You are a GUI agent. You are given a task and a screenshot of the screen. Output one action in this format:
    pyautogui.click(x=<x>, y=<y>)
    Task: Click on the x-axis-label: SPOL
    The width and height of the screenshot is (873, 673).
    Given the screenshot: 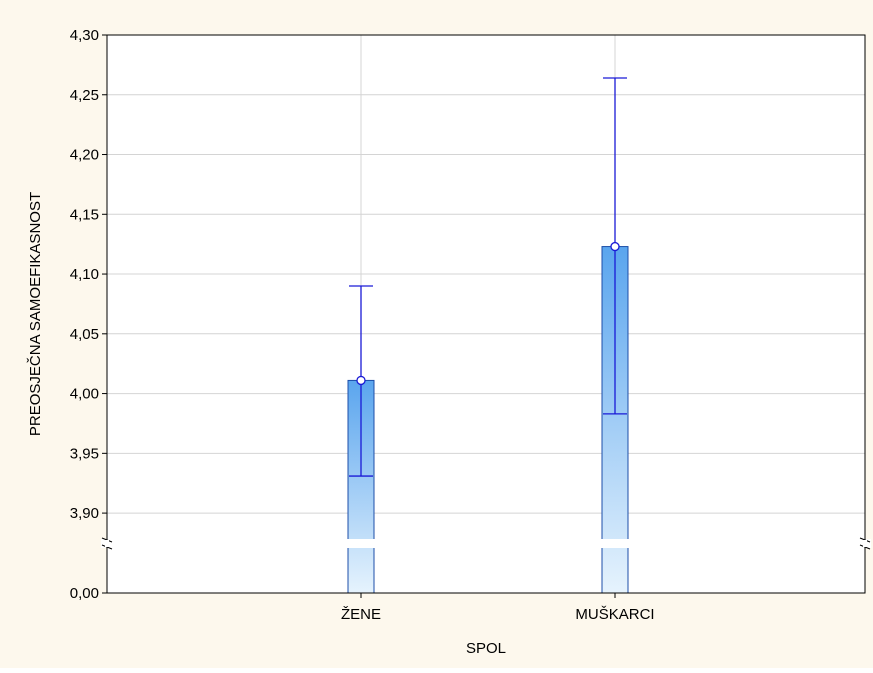 What is the action you would take?
    pyautogui.click(x=486, y=648)
    